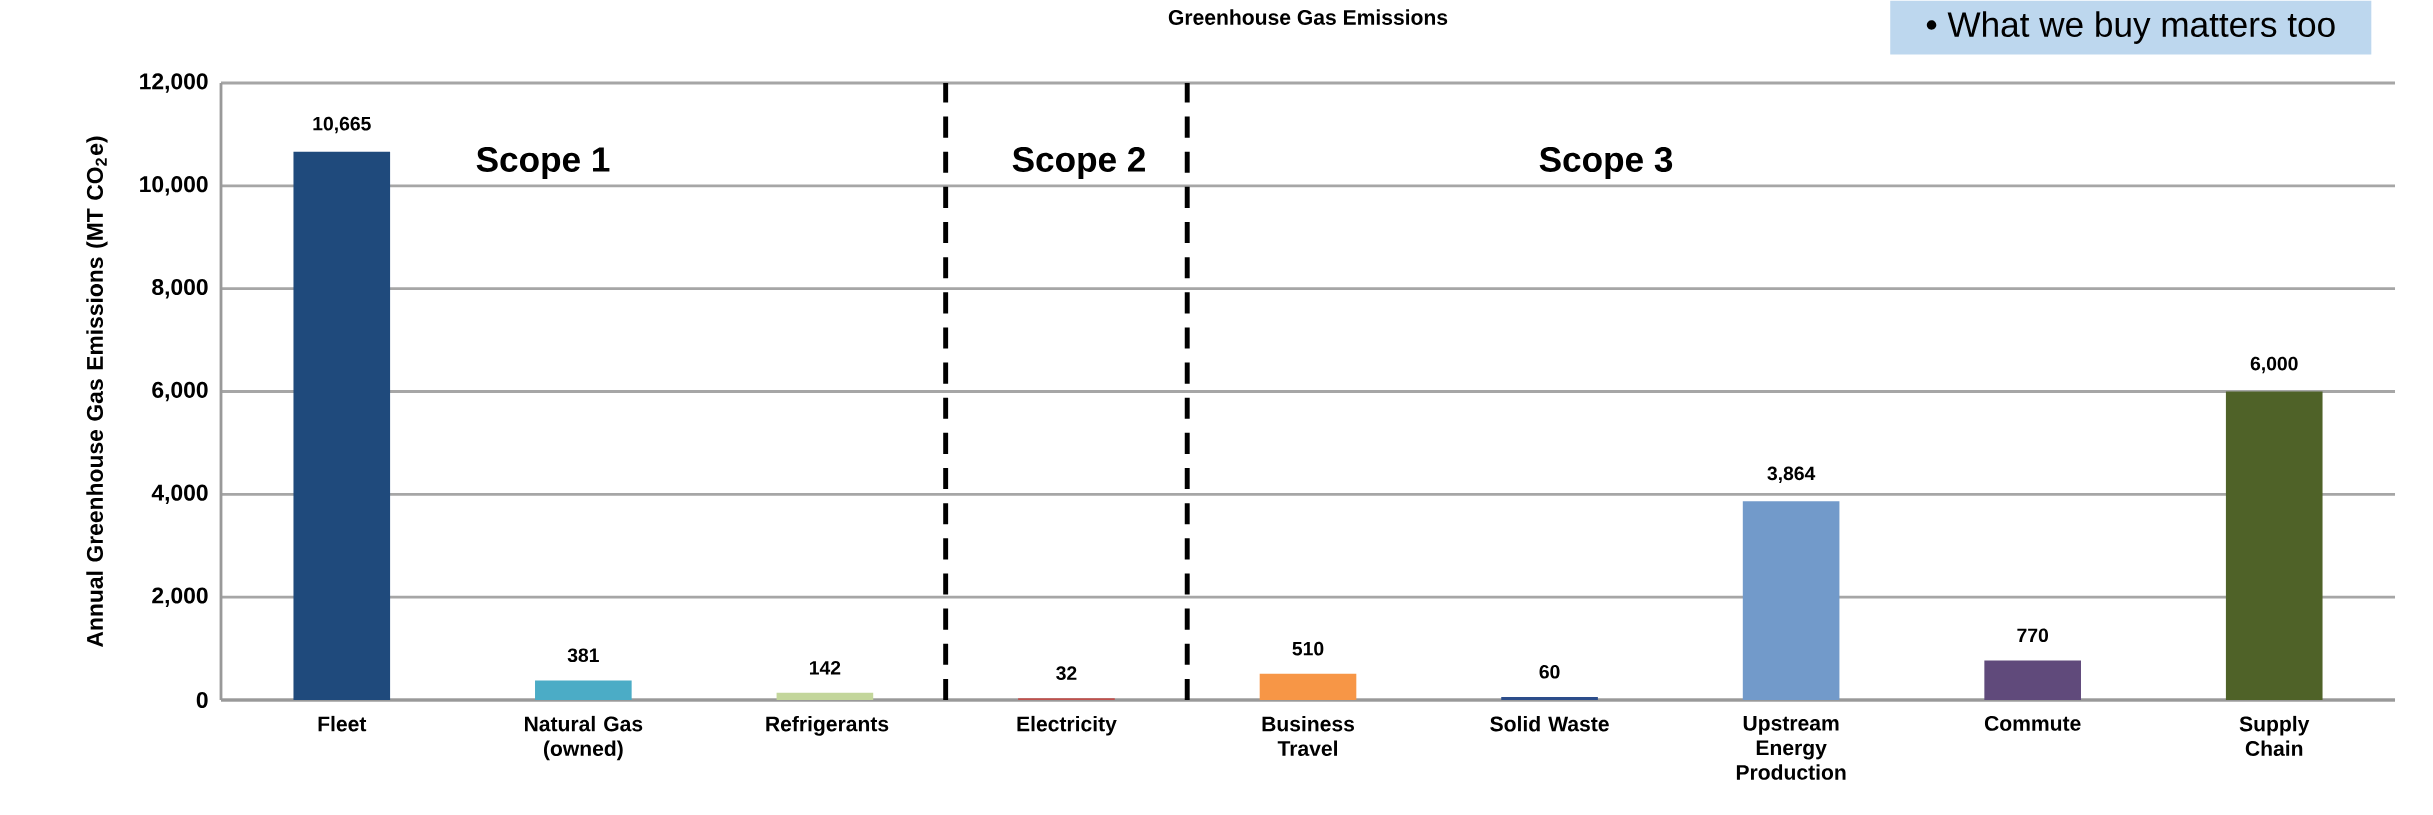 The image size is (2433, 815). I want to click on x-tick-label: Solid Waste, so click(1549, 723).